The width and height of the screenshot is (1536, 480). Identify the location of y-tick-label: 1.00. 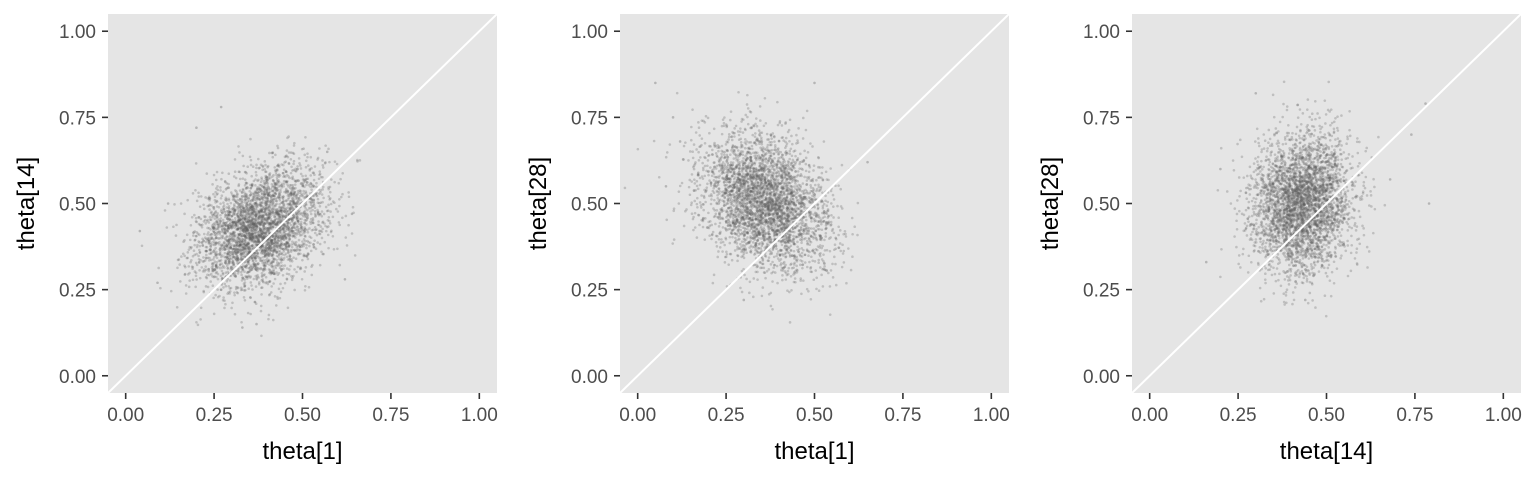
(77, 32).